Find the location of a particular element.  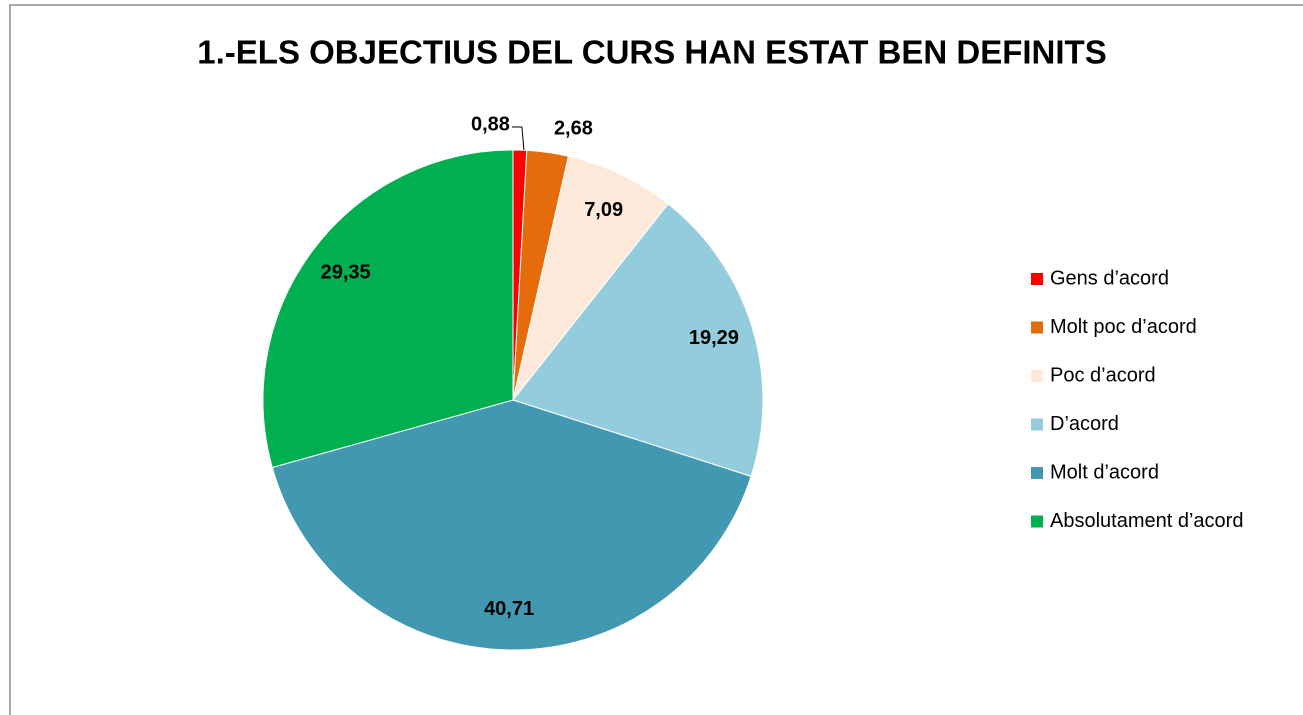

leader-line is located at coordinates (518, 138).